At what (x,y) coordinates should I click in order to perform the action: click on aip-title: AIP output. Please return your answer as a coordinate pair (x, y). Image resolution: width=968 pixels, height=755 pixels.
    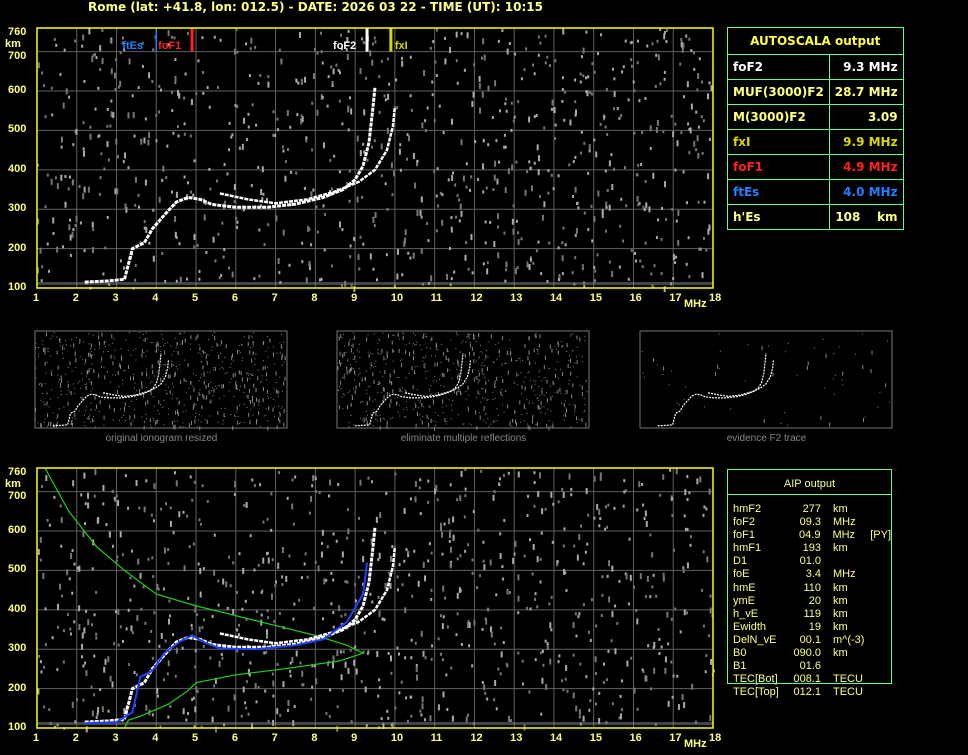
    Looking at the image, I should click on (809, 482).